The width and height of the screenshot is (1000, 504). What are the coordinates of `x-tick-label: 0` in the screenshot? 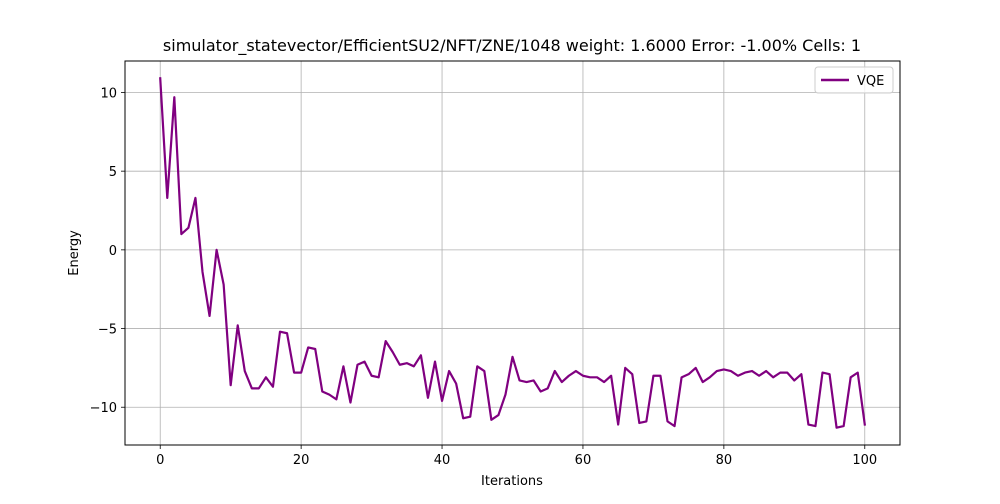 It's located at (160, 460).